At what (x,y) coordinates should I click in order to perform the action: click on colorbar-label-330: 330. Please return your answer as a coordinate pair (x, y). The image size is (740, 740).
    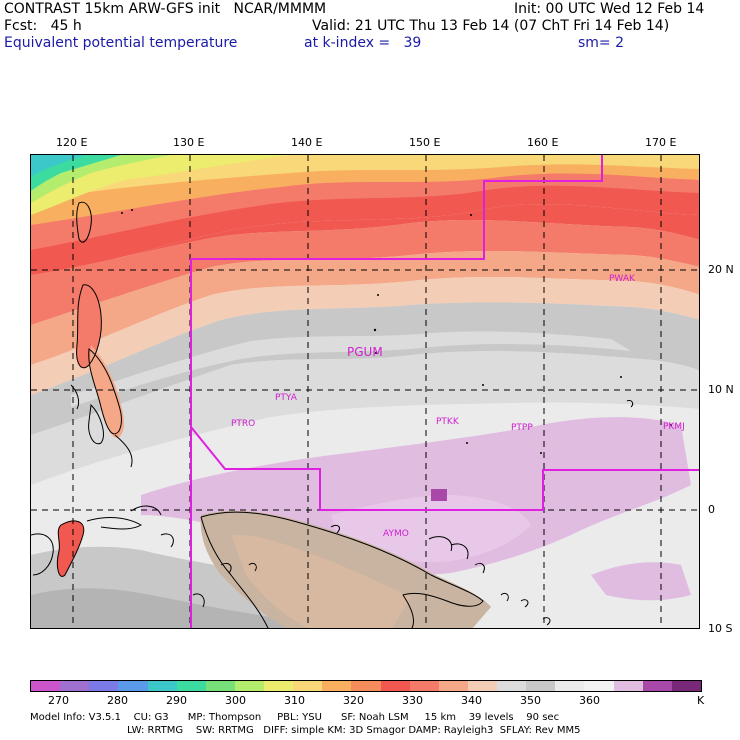
    Looking at the image, I should click on (412, 700).